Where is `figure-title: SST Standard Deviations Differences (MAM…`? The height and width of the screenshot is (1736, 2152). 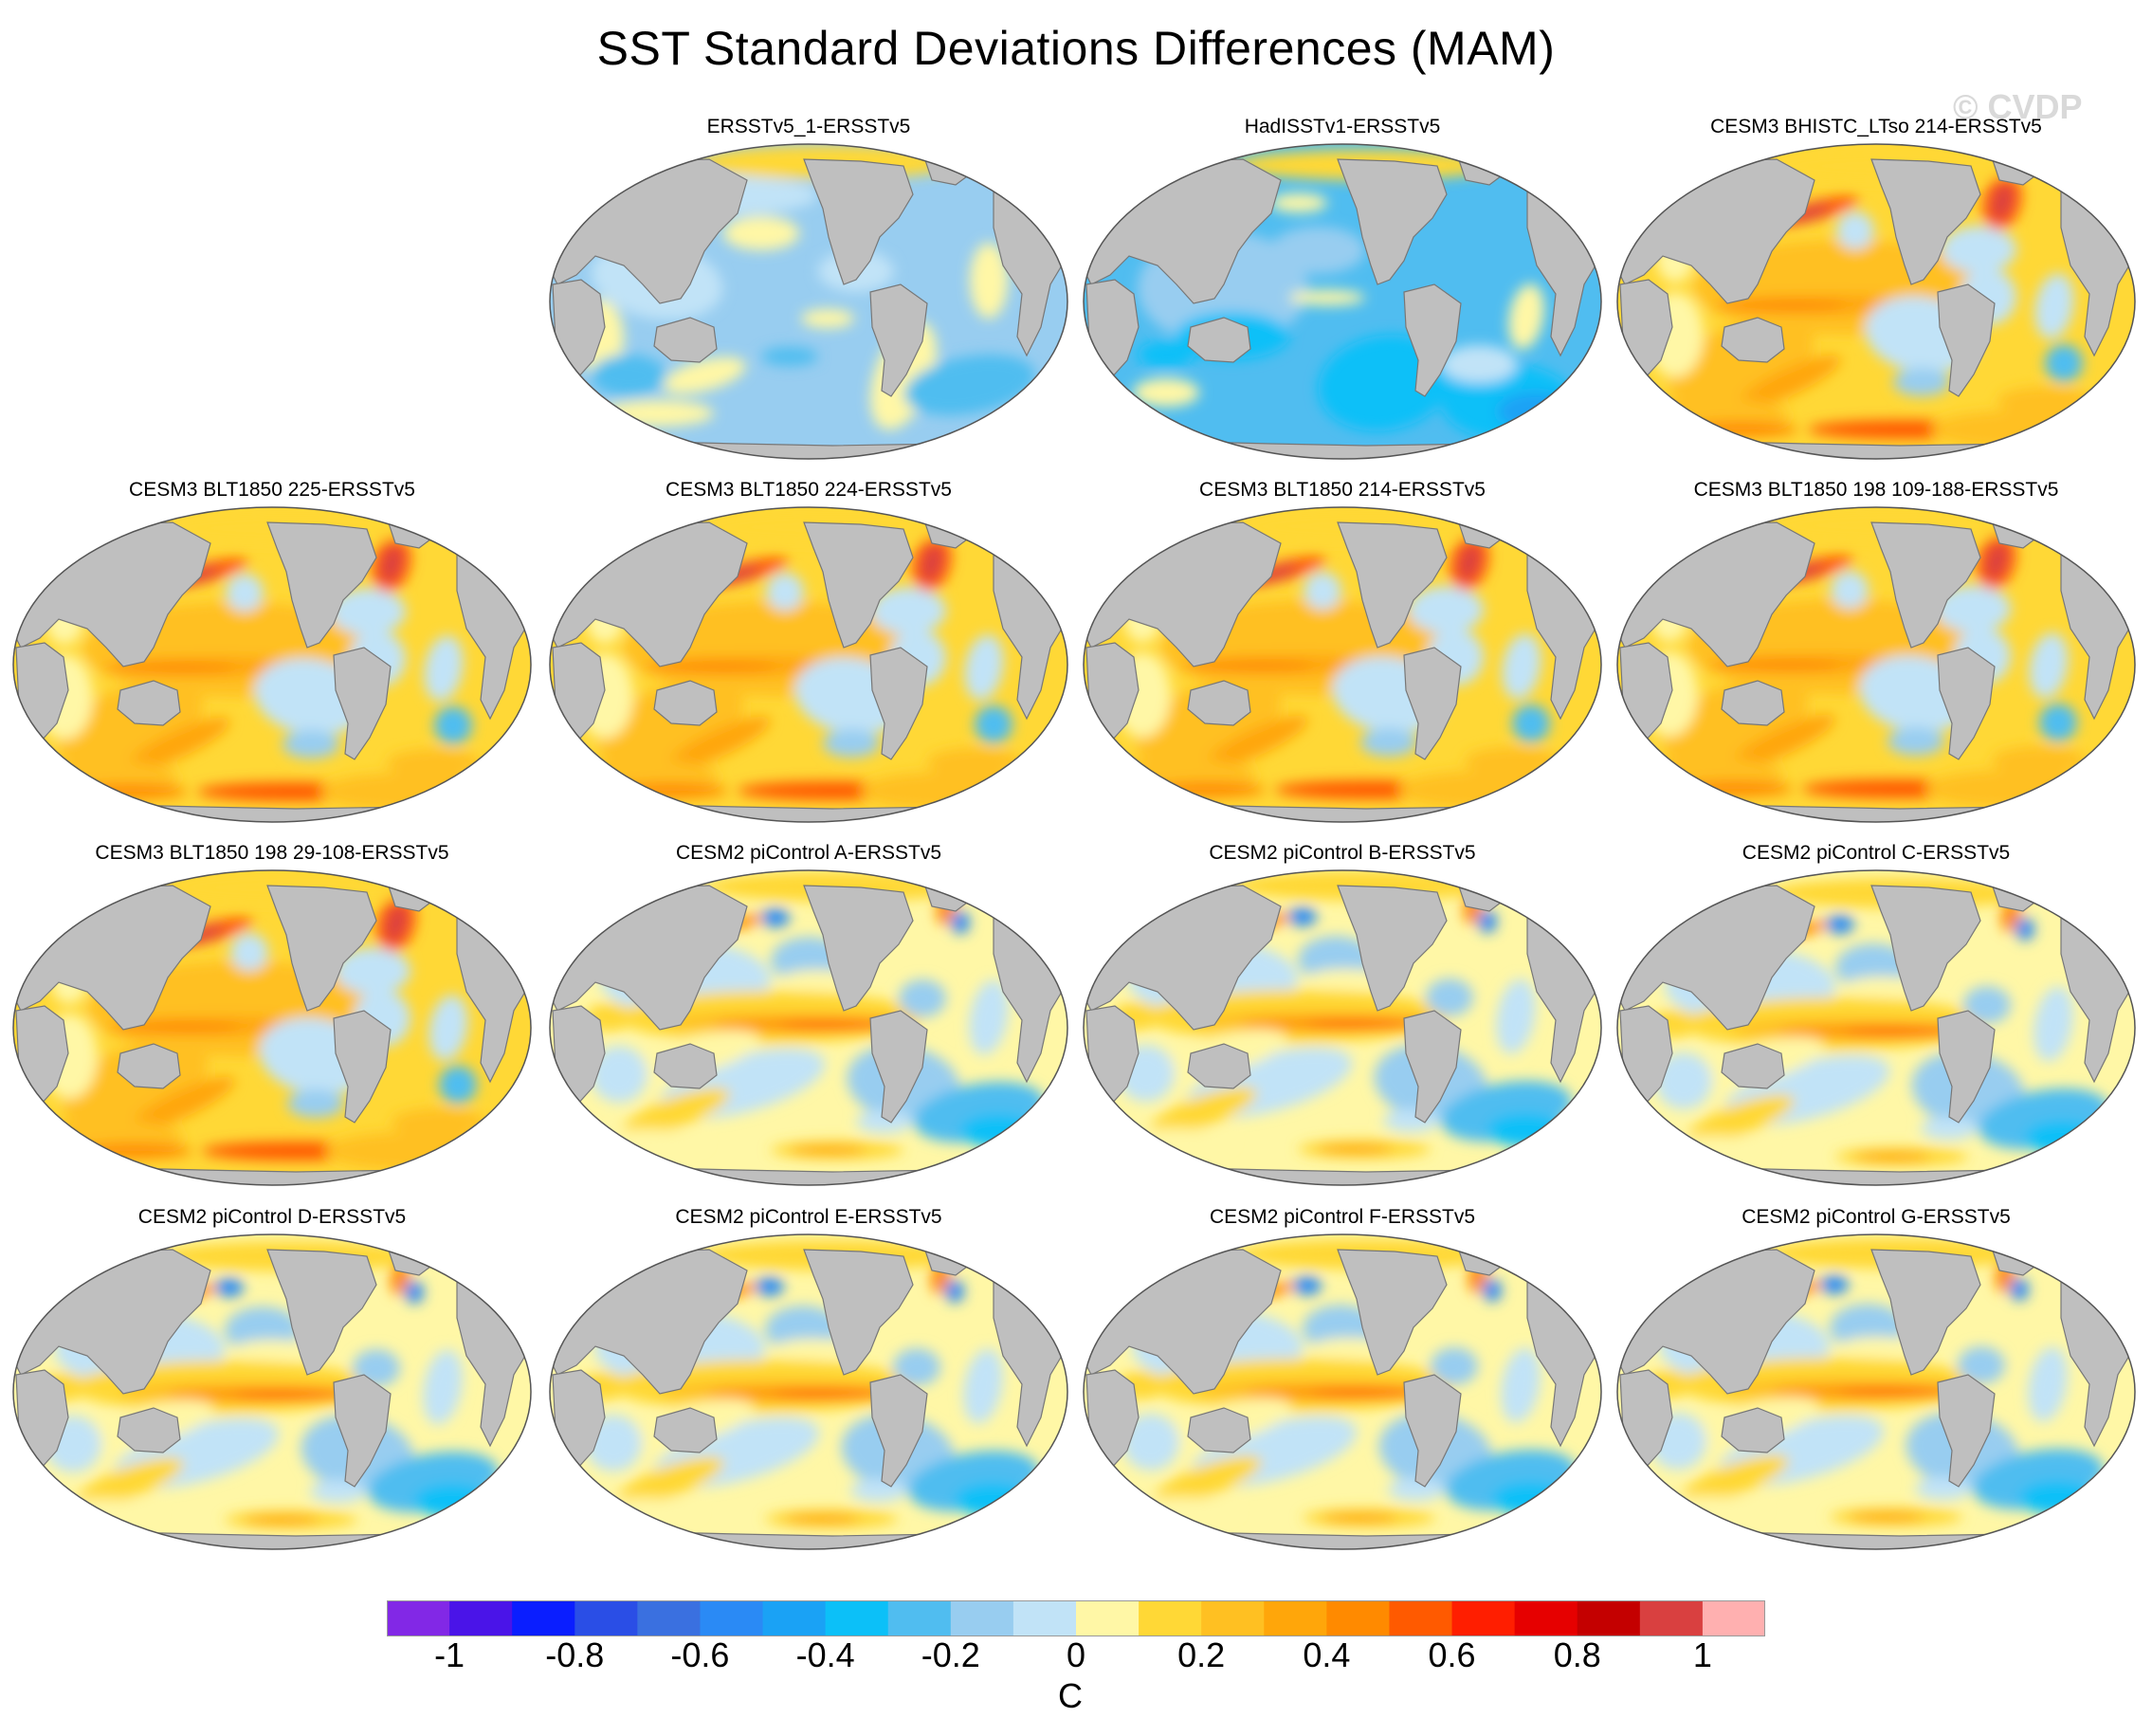 figure-title: SST Standard Deviations Differences (MAM… is located at coordinates (1076, 48).